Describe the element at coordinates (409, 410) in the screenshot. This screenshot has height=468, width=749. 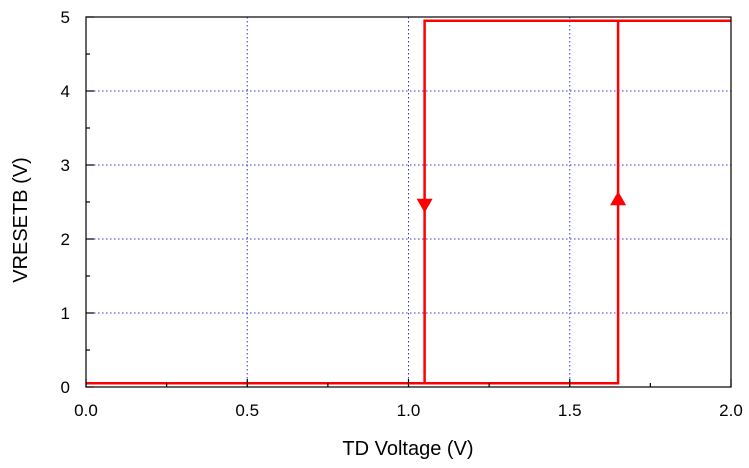
I see `x-tick-label: 1.0` at that location.